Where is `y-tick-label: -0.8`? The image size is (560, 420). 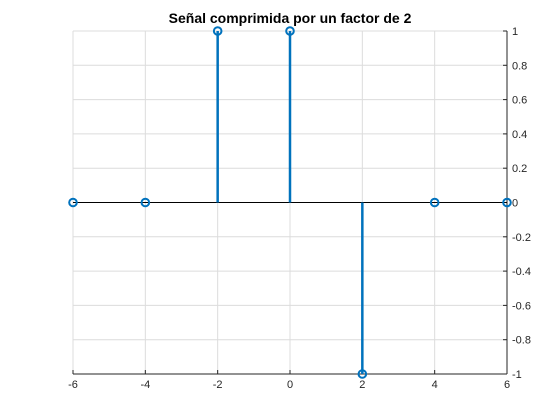 y-tick-label: -0.8 is located at coordinates (521, 341).